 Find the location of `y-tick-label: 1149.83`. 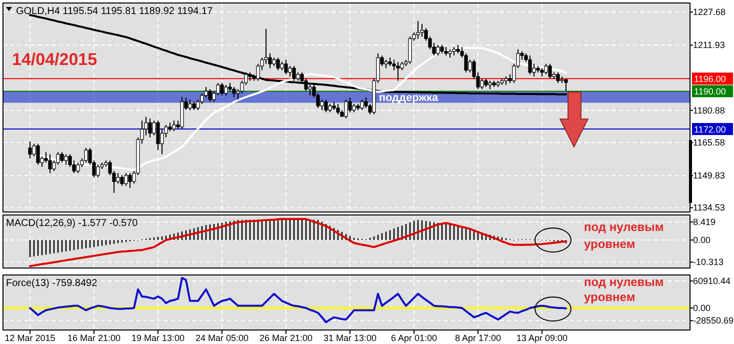

y-tick-label: 1149.83 is located at coordinates (709, 175).